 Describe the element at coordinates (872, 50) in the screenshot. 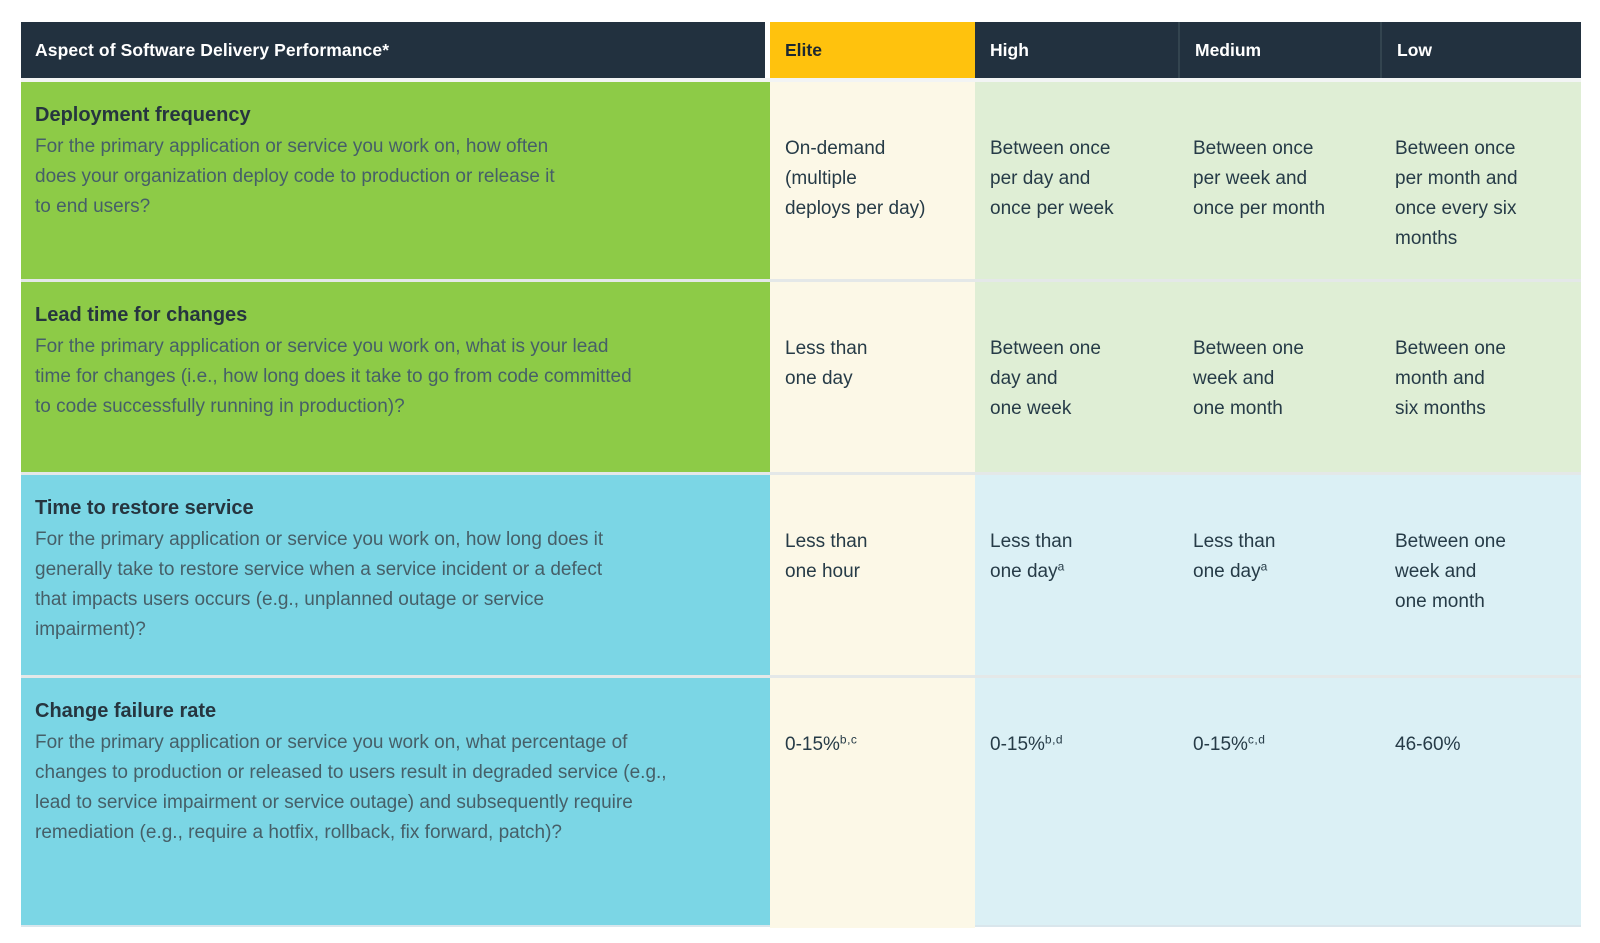

I see `header-elite: Elite` at that location.